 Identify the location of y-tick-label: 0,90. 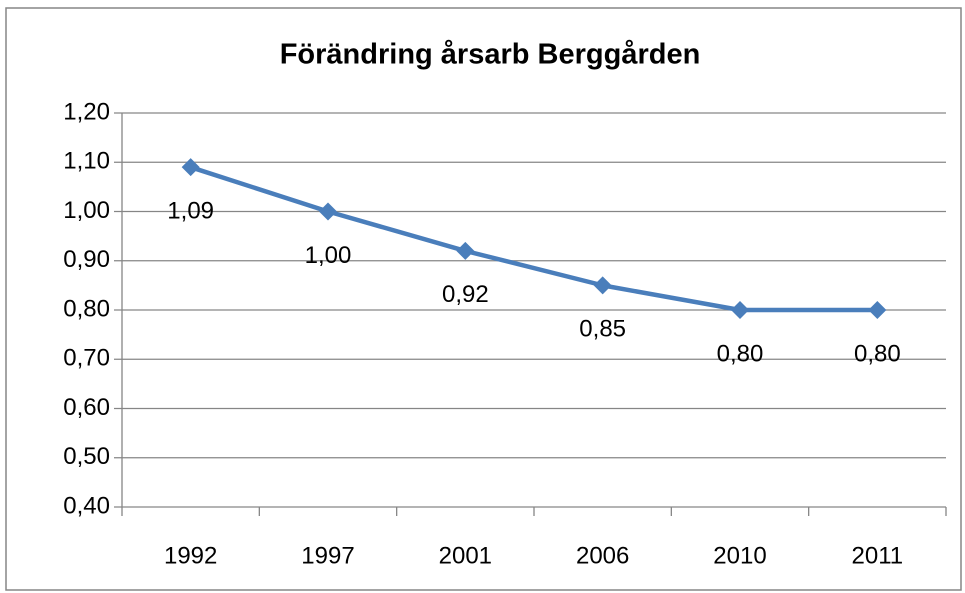
(86, 259).